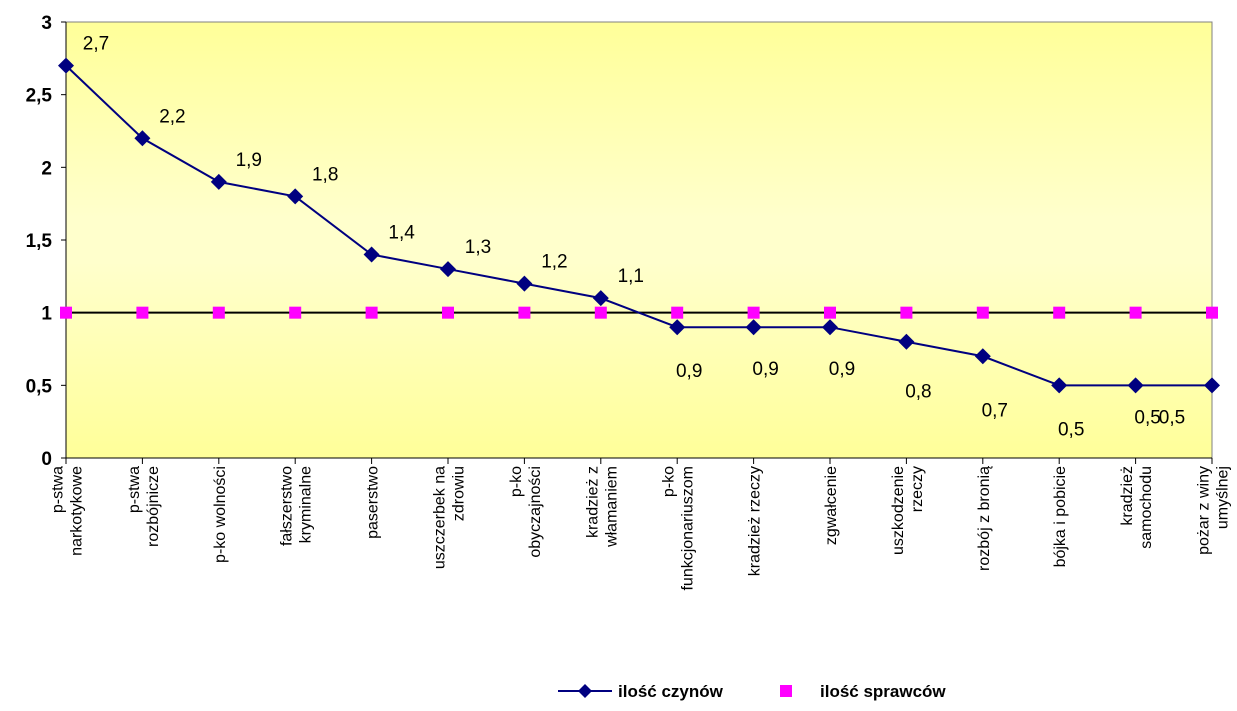 This screenshot has width=1237, height=711. What do you see at coordinates (786, 691) in the screenshot?
I see `legend-square-icon` at bounding box center [786, 691].